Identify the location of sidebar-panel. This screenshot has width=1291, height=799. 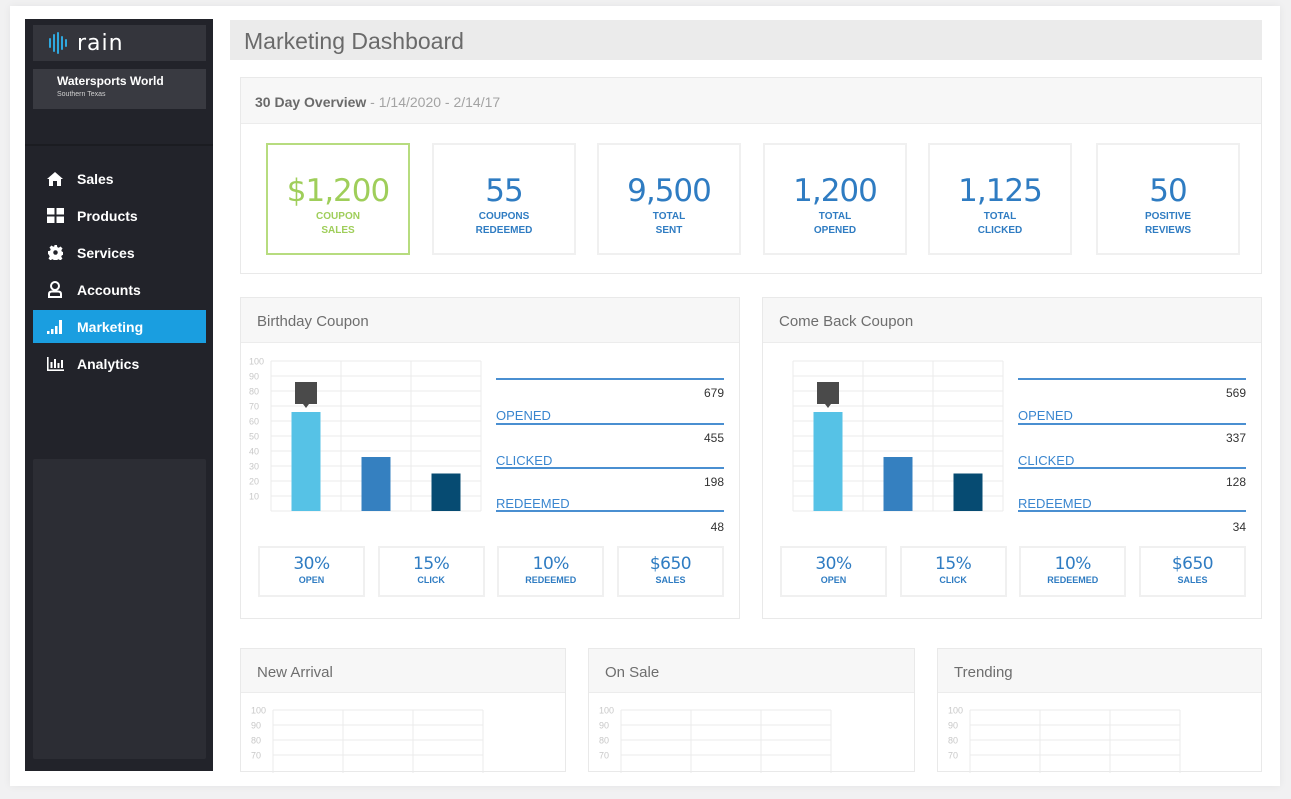
(119, 609).